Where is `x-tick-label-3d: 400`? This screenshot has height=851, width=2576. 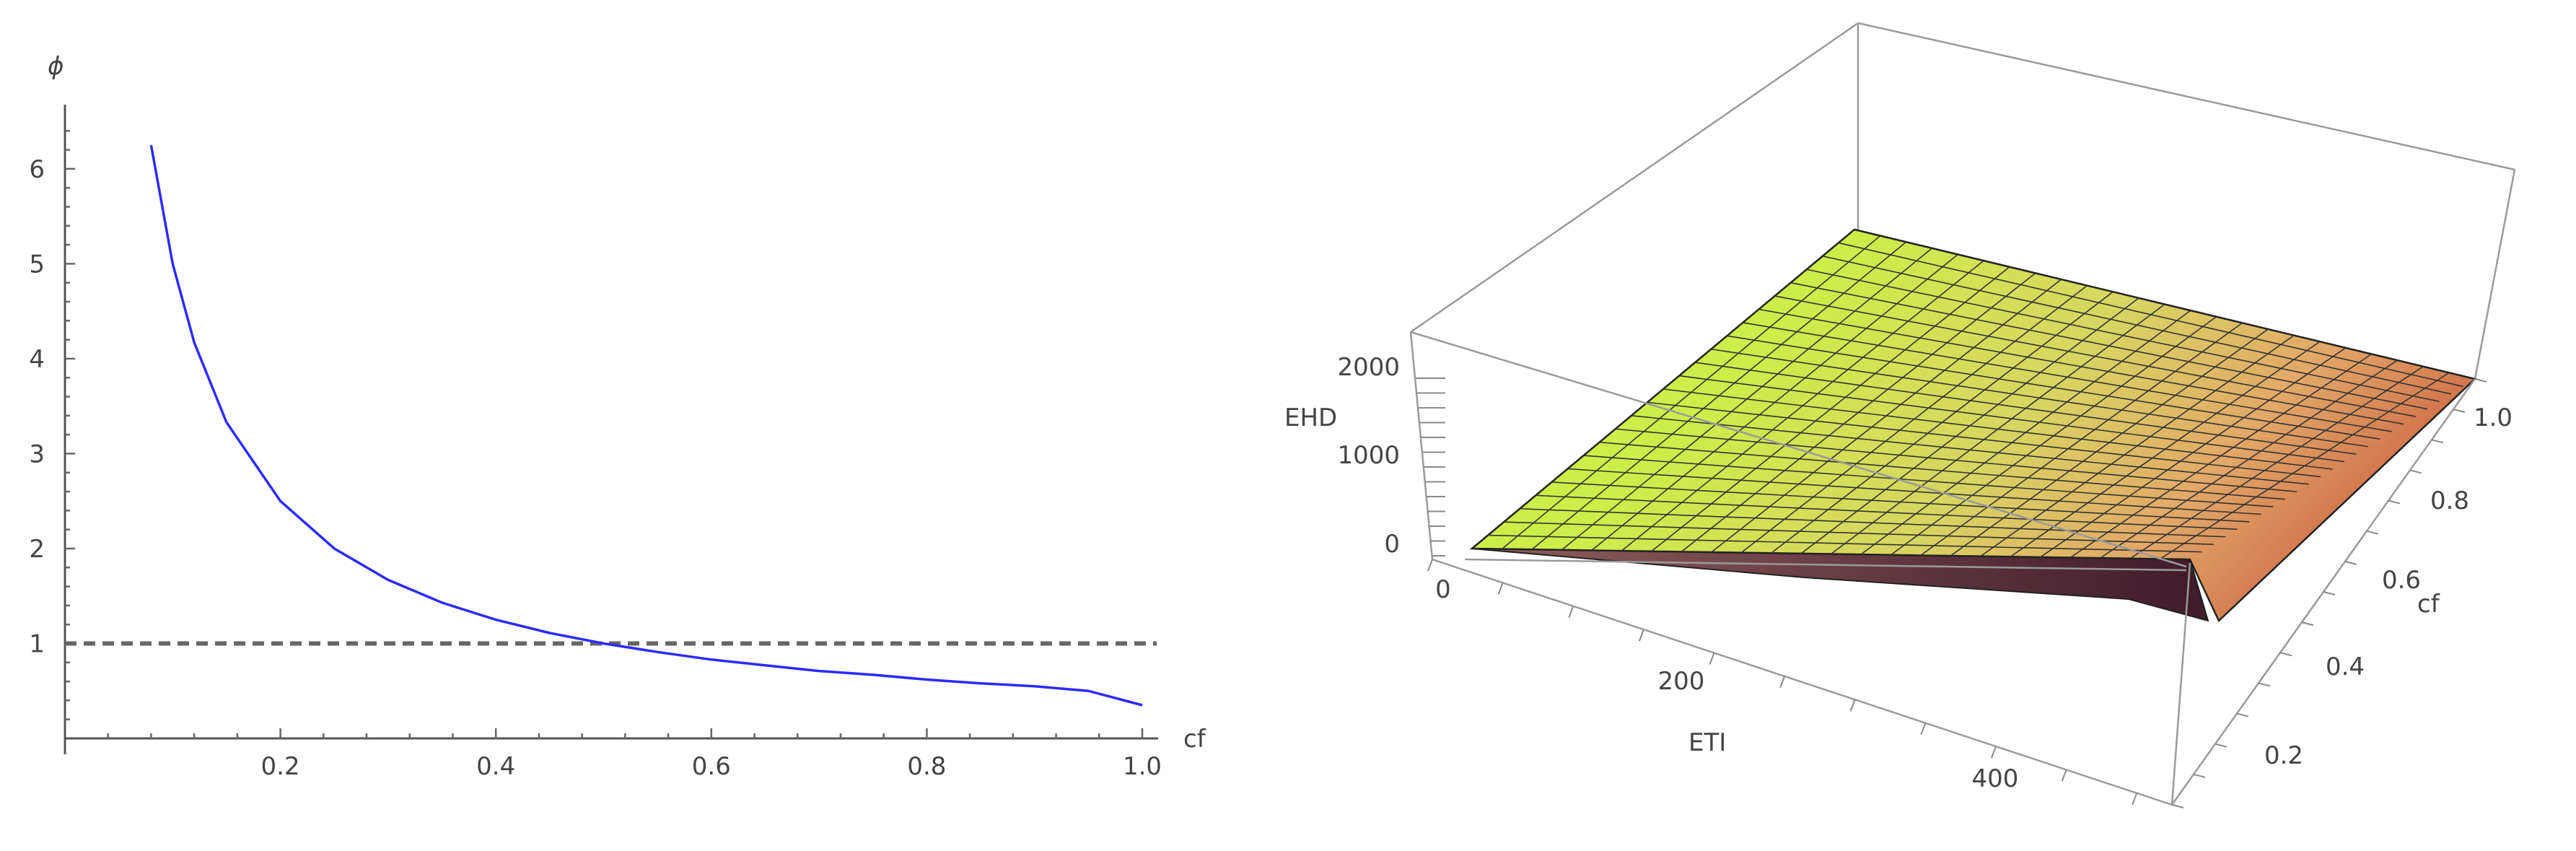
x-tick-label-3d: 400 is located at coordinates (1995, 778).